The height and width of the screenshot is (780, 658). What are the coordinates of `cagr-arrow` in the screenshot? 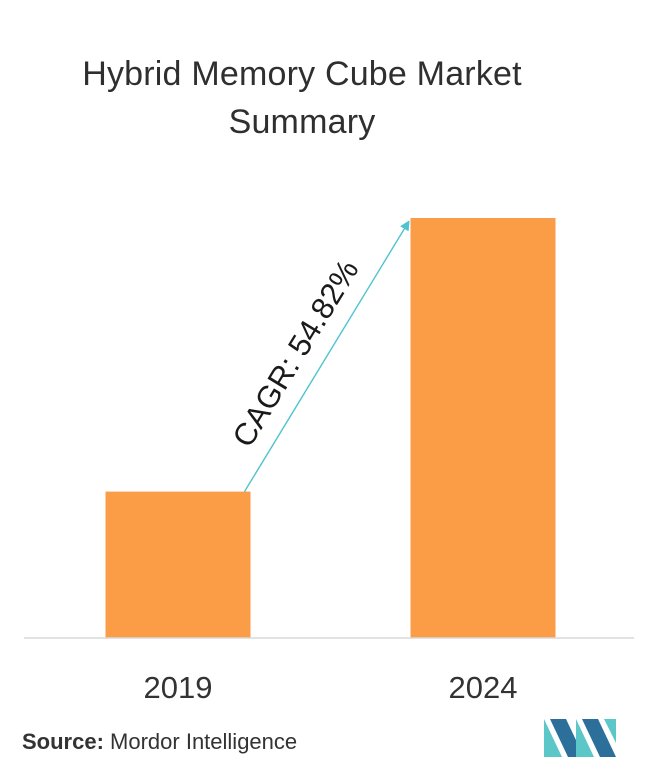 It's located at (326, 356).